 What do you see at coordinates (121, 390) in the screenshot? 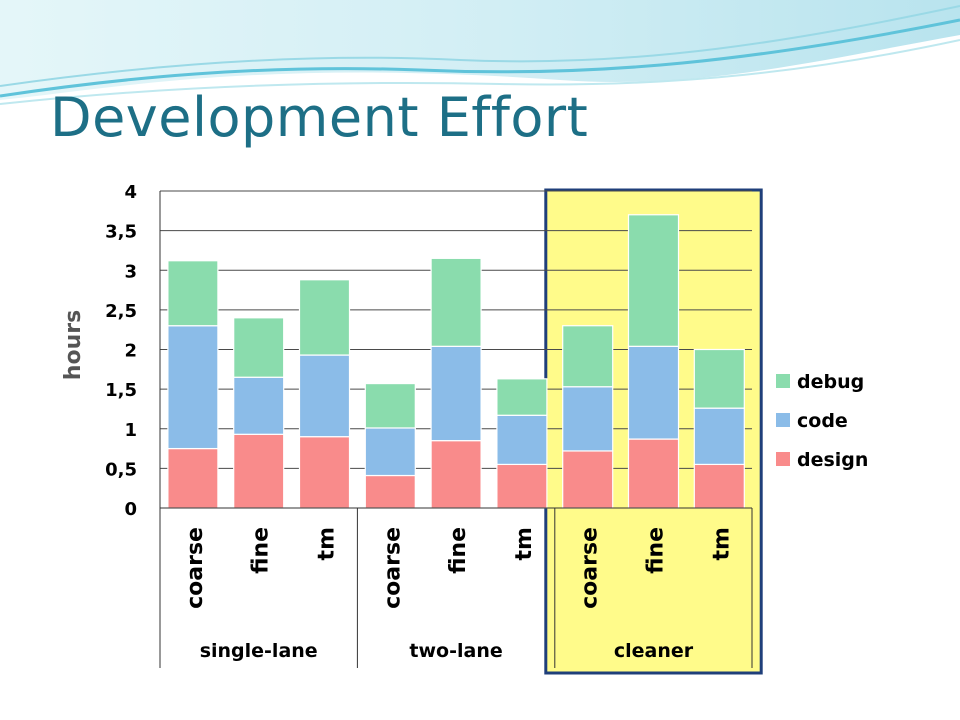
I see `y-tick-label: 1,5` at bounding box center [121, 390].